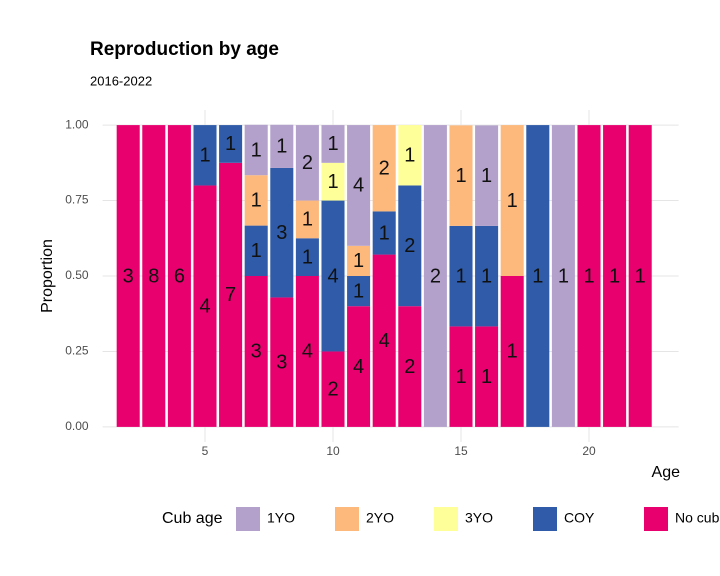 The height and width of the screenshot is (576, 720). I want to click on data-label: 6, so click(179, 276).